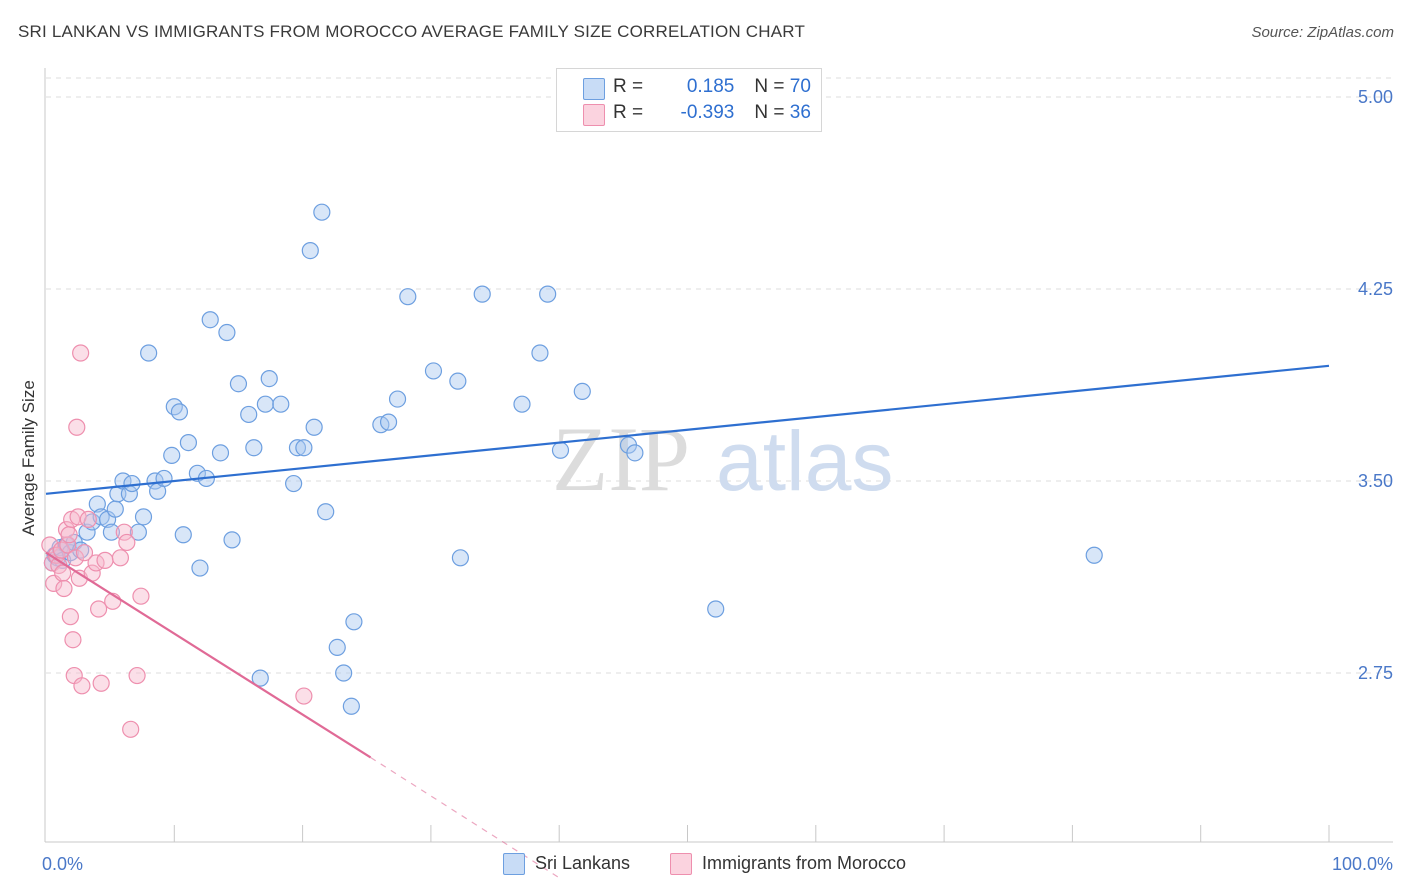 This screenshot has height=892, width=1406. Describe the element at coordinates (514, 864) in the screenshot. I see `legend-swatch-sri-lankans` at that location.